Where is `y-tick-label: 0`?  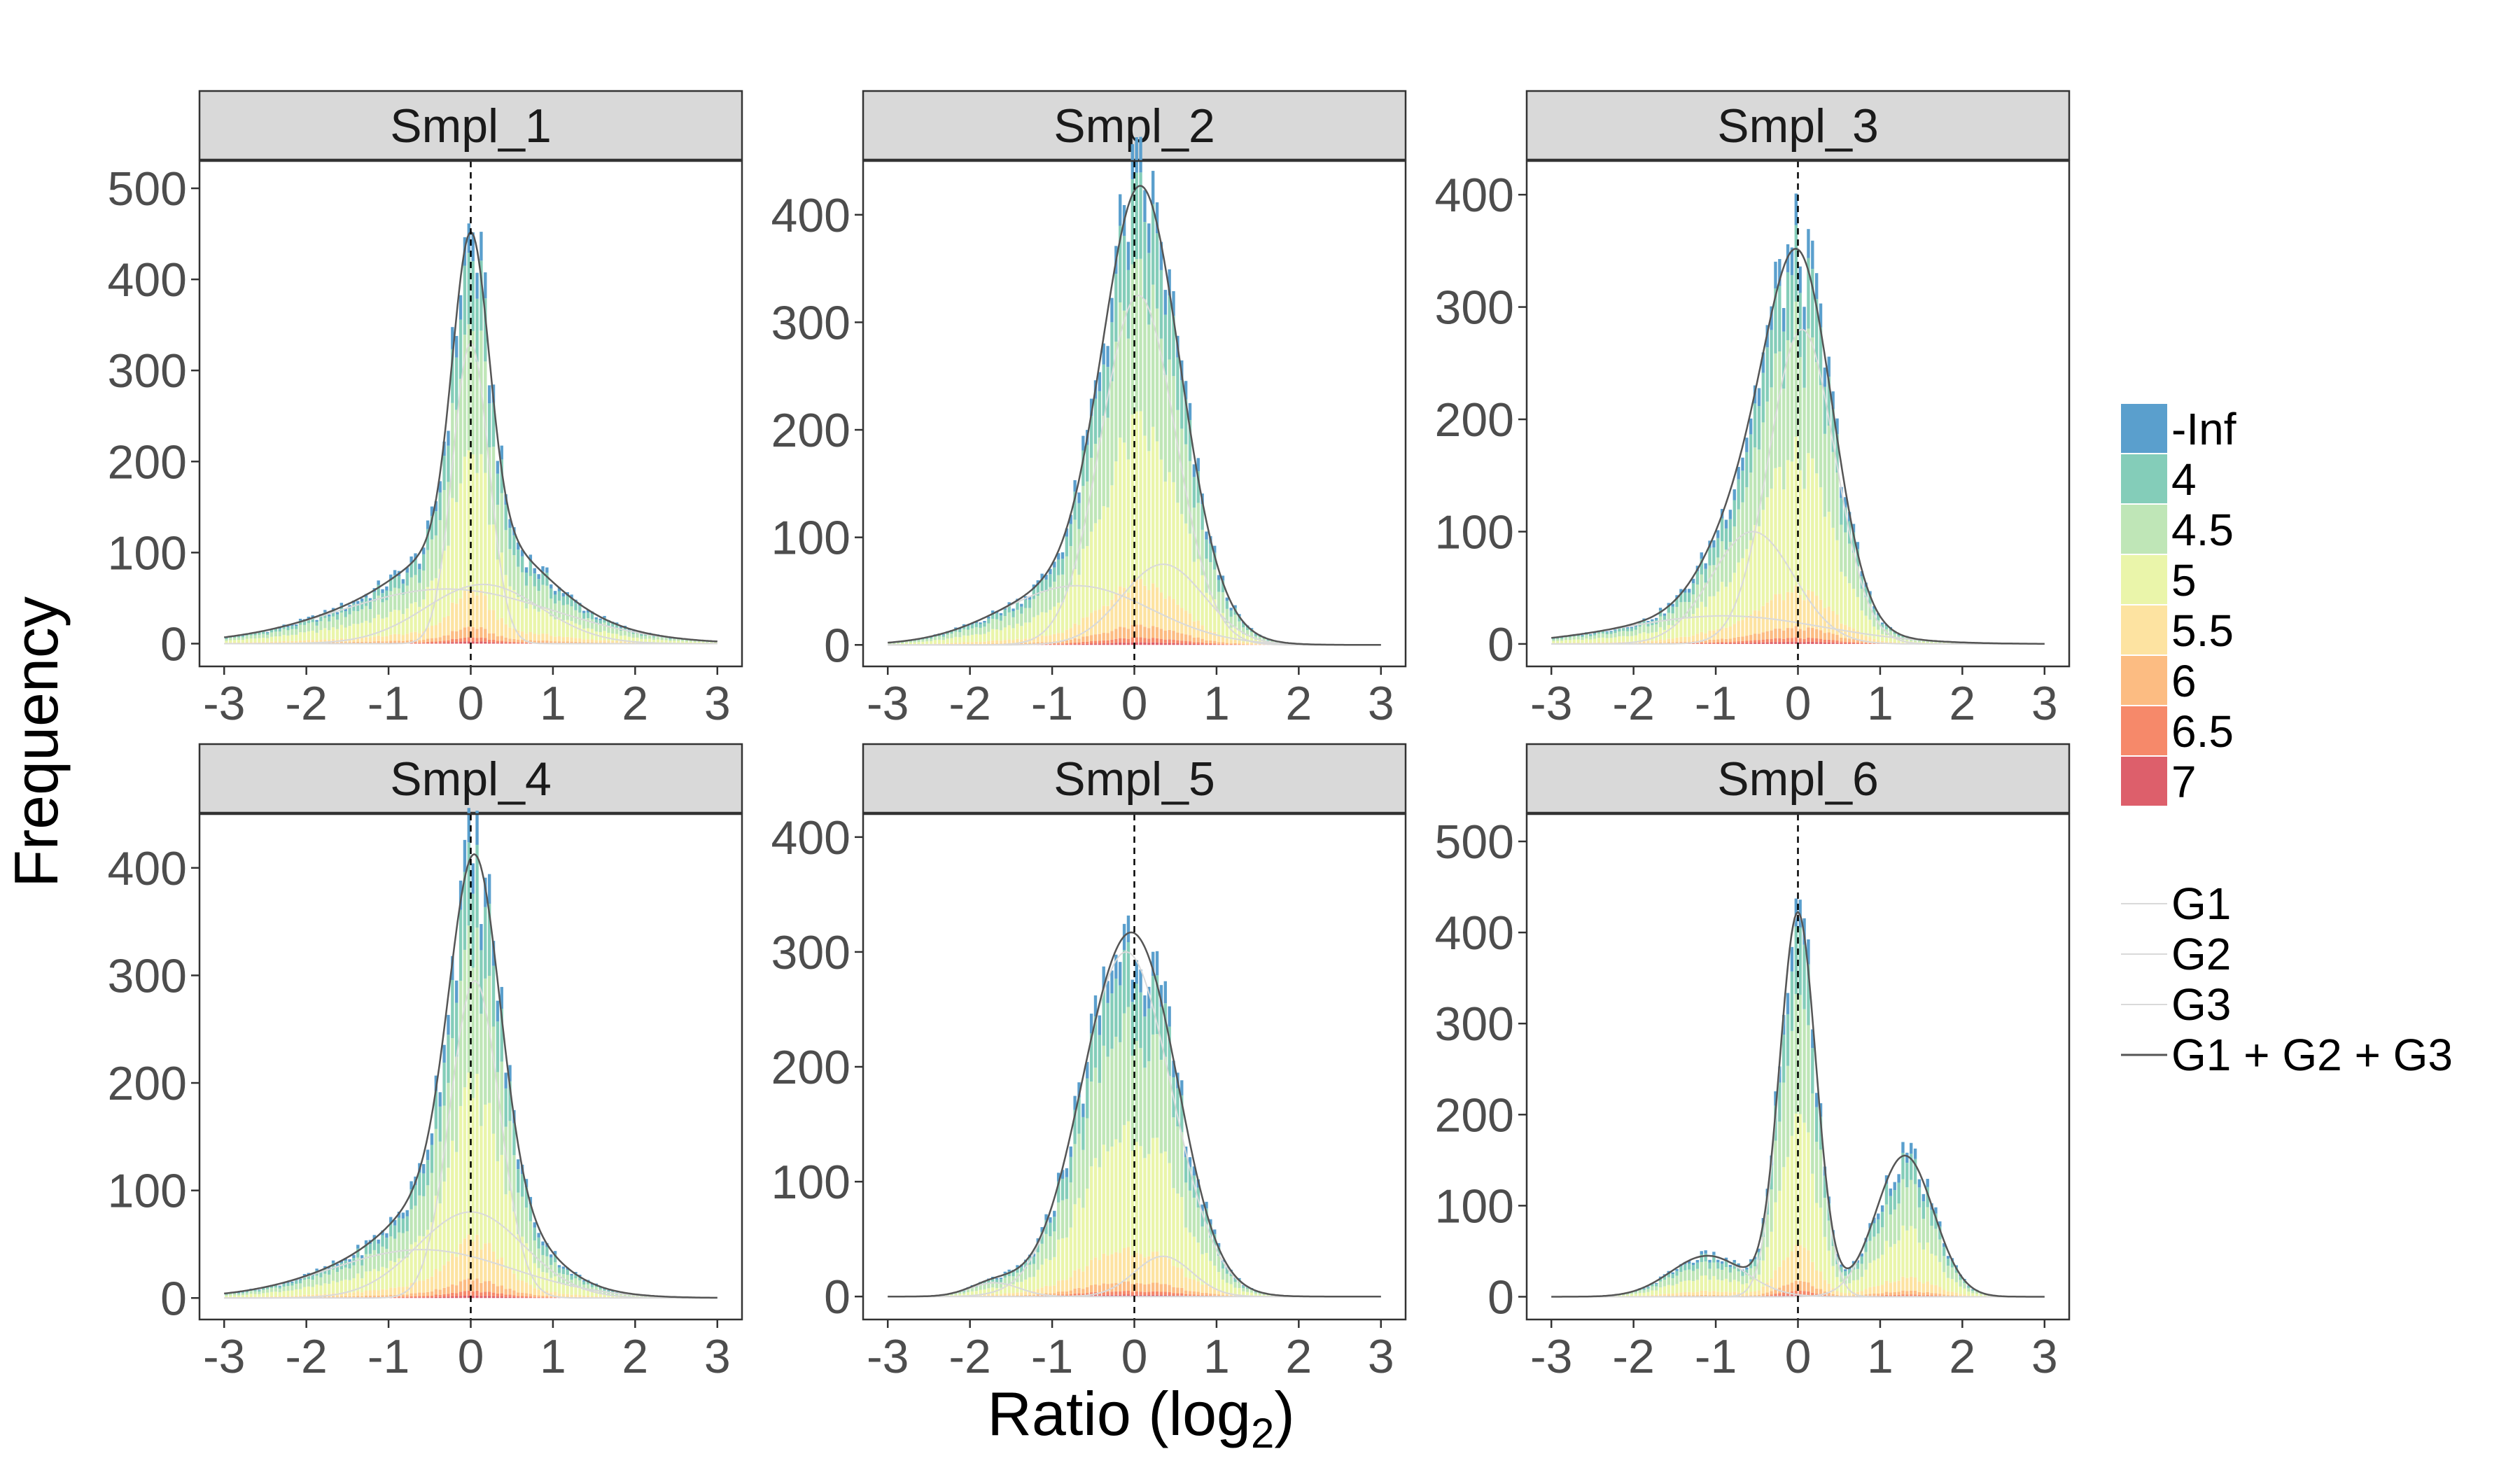
y-tick-label: 0 is located at coordinates (837, 1297).